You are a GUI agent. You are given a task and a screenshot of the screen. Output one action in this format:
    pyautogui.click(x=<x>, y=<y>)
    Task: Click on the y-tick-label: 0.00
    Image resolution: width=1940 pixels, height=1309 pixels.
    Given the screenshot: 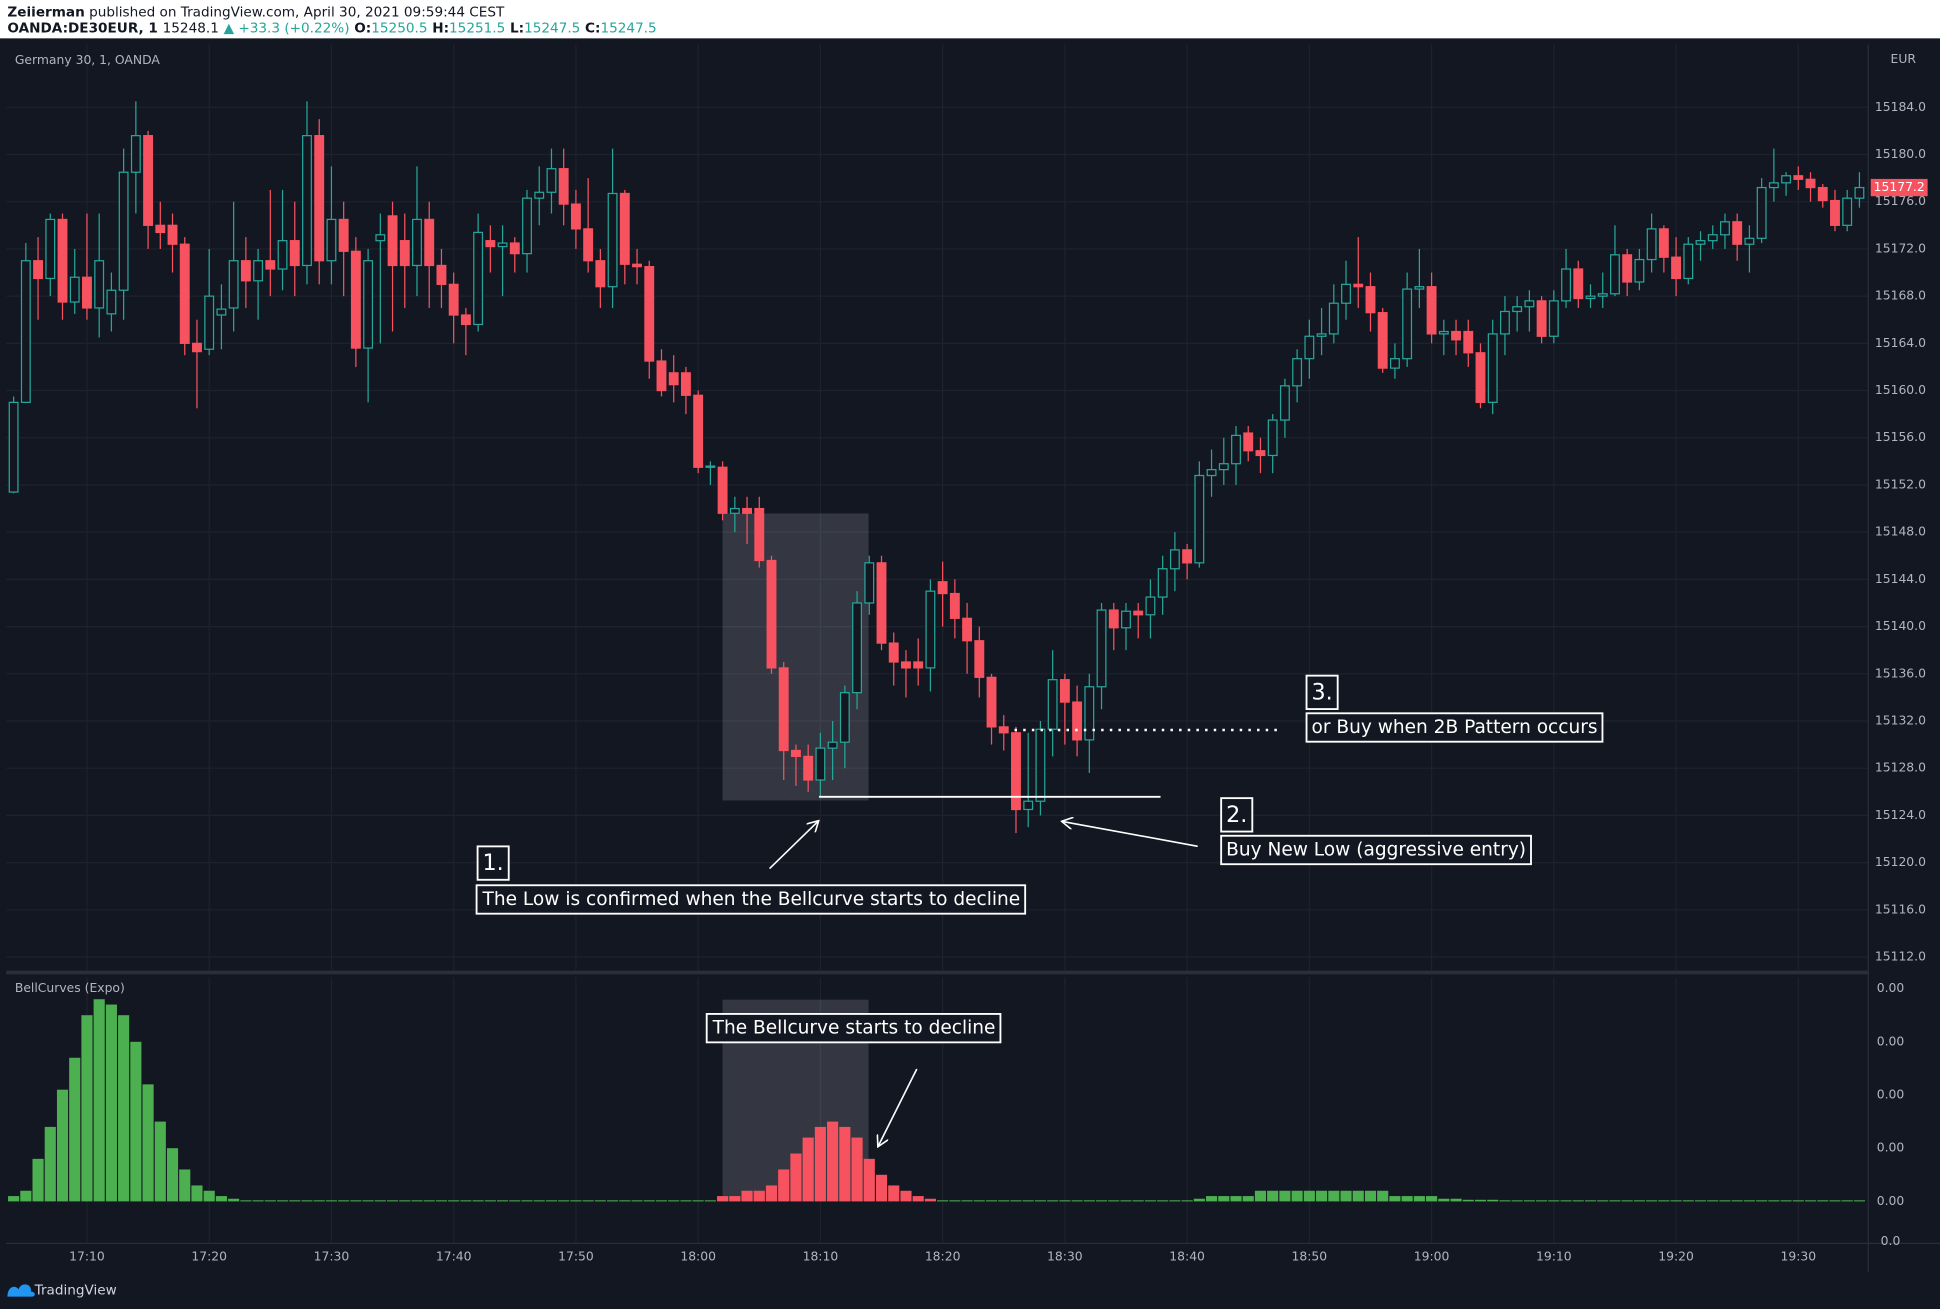 What is the action you would take?
    pyautogui.click(x=1891, y=1148)
    